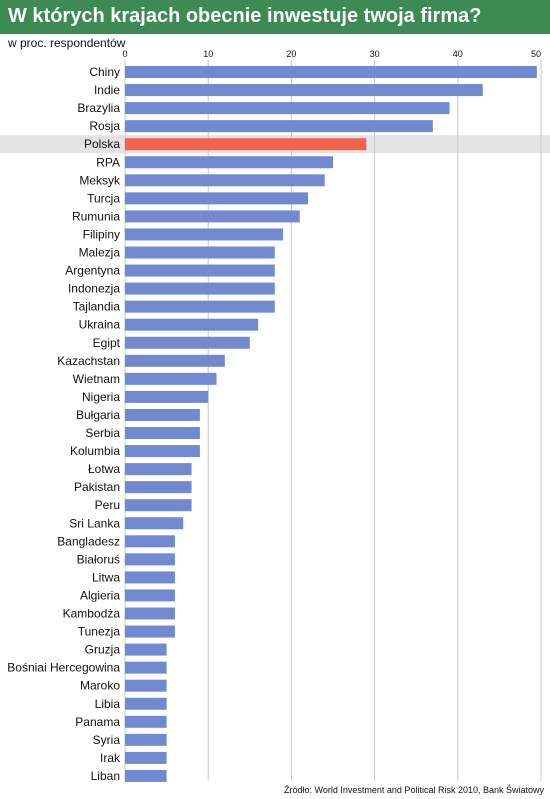  Describe the element at coordinates (94, 523) in the screenshot. I see `category-label: Sri Lanka` at that location.